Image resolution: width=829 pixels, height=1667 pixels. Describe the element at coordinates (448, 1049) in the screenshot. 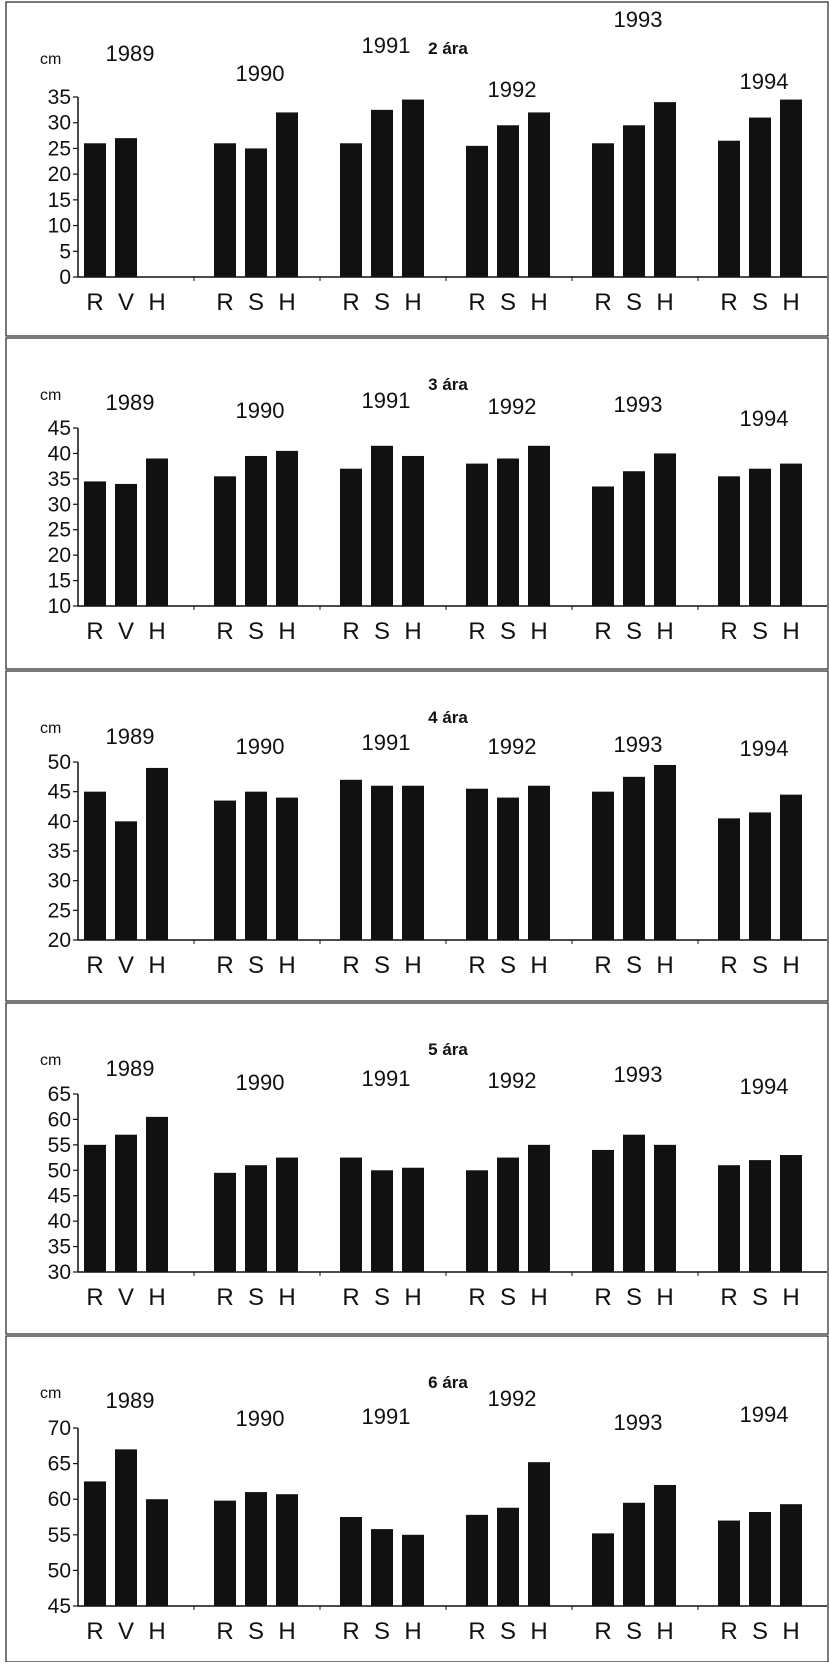

I see `chart-title: 5 ára` at that location.